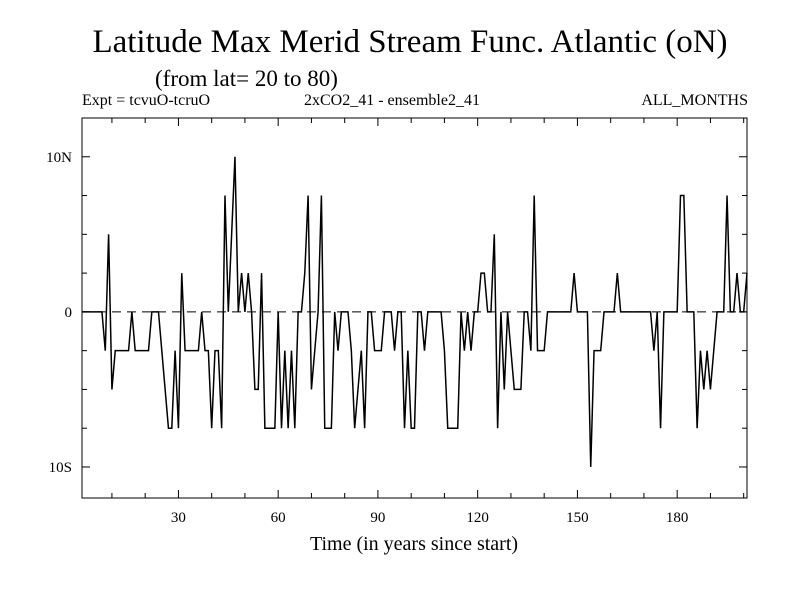 Image resolution: width=800 pixels, height=600 pixels. I want to click on x-tick-label: 90, so click(377, 518).